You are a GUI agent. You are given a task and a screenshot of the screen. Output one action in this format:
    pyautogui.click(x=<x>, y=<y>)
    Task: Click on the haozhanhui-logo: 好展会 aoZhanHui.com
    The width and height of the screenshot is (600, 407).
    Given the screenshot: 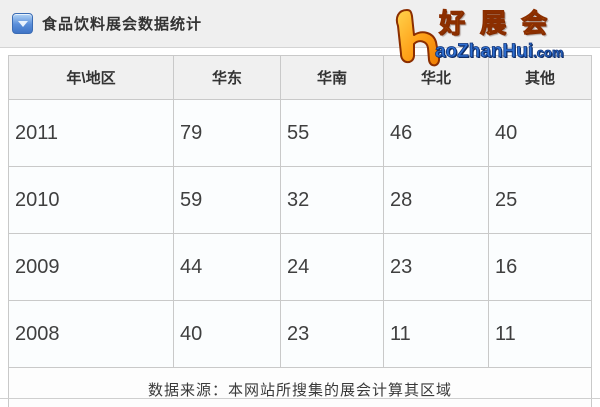 What is the action you would take?
    pyautogui.click(x=492, y=37)
    